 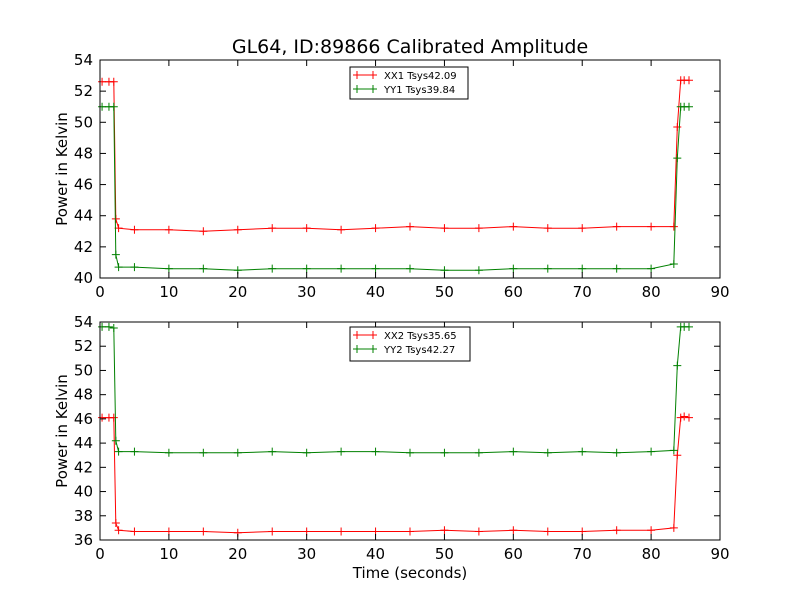 What do you see at coordinates (83, 516) in the screenshot?
I see `y-tick-label: 38` at bounding box center [83, 516].